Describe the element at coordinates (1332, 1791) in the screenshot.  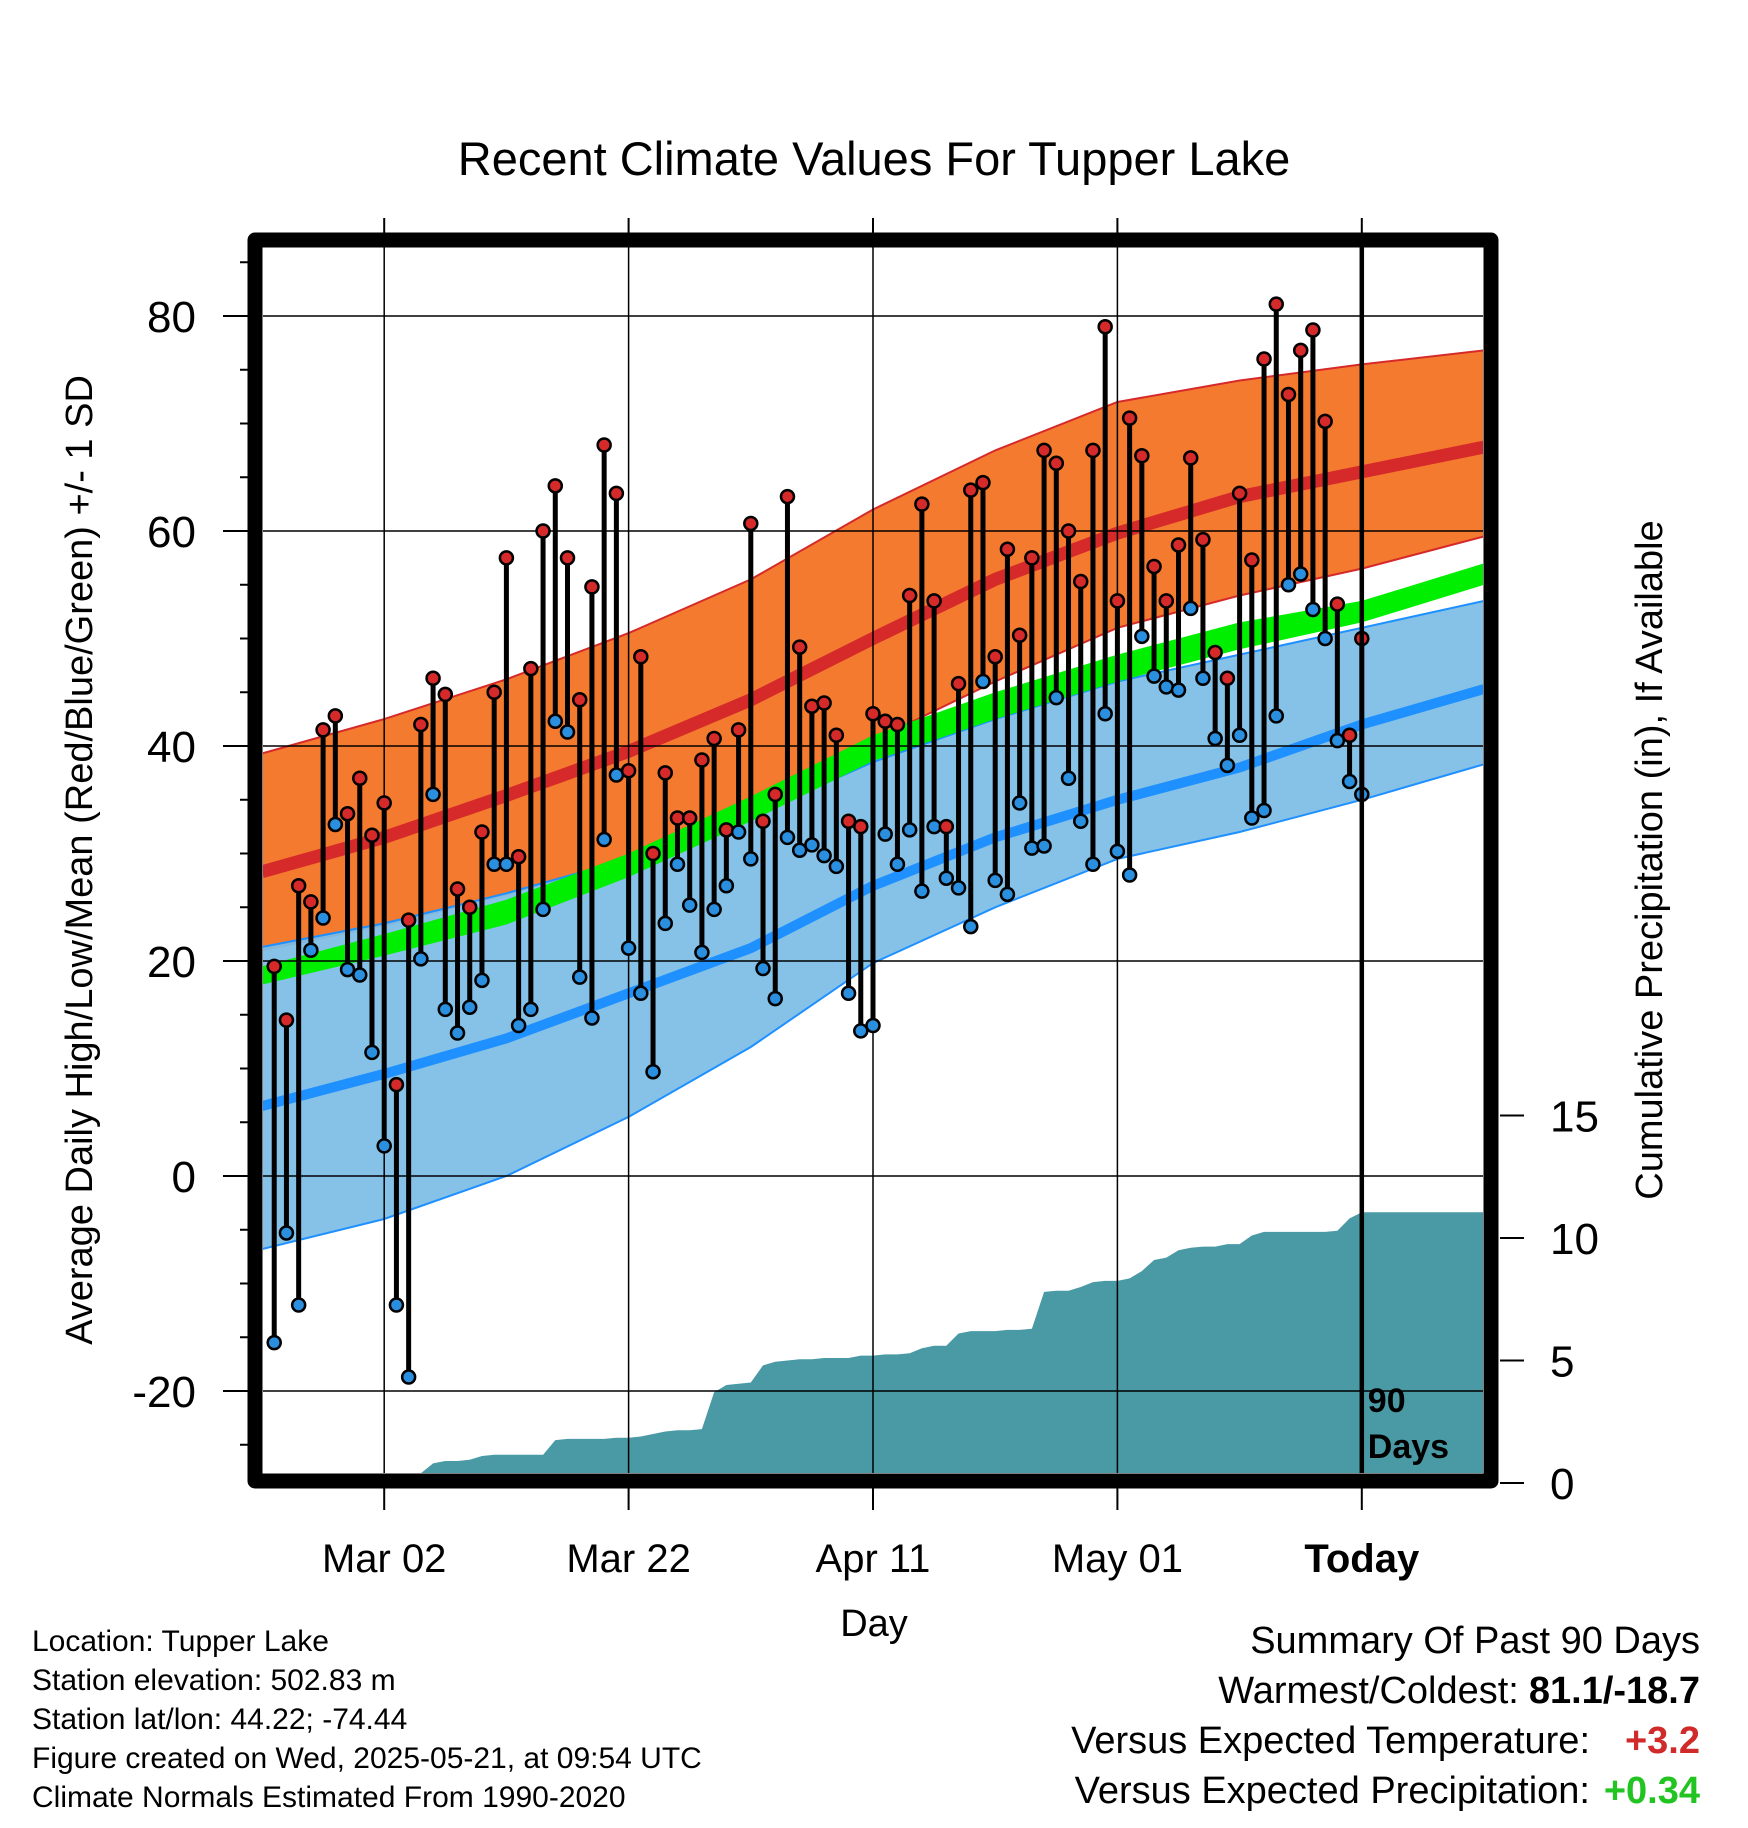
I see `precip-anomaly-label: Versus Expected Precipitation:` at that location.